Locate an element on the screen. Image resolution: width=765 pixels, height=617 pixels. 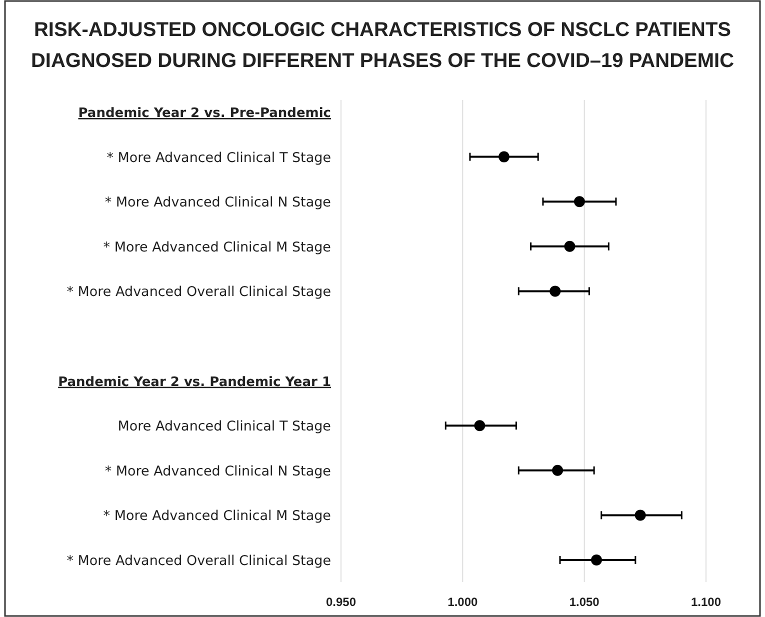
x-tick-label: 1.000 is located at coordinates (463, 602).